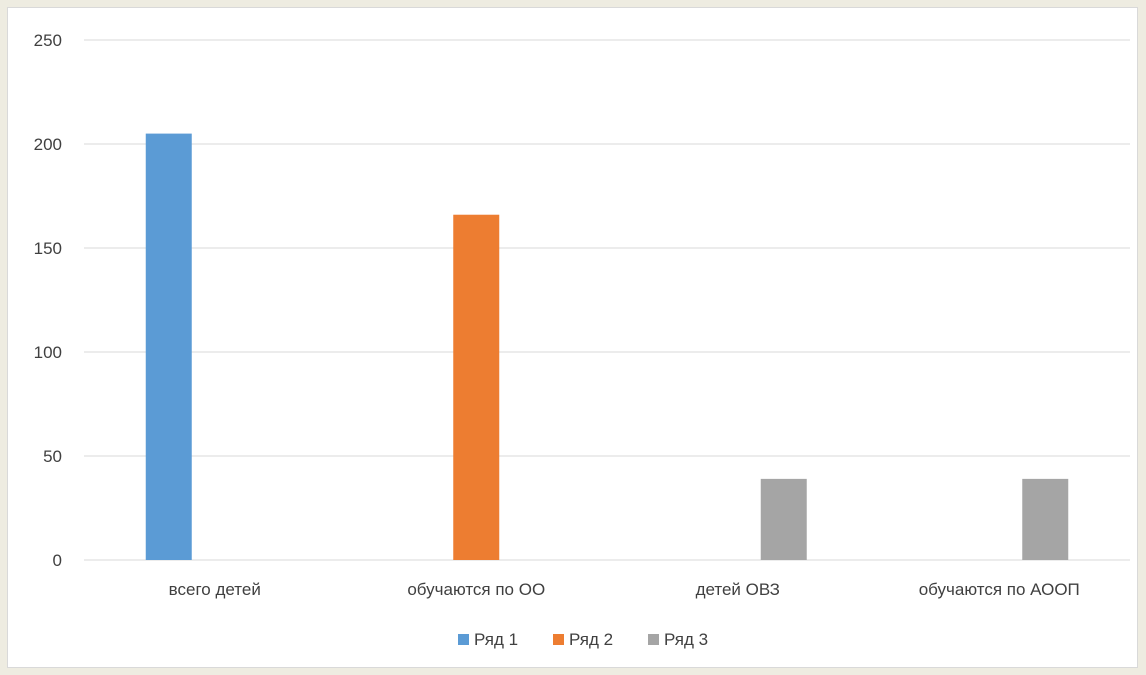 The width and height of the screenshot is (1146, 675). Describe the element at coordinates (476, 589) in the screenshot. I see `x-category-label: обучаются по ОО` at that location.